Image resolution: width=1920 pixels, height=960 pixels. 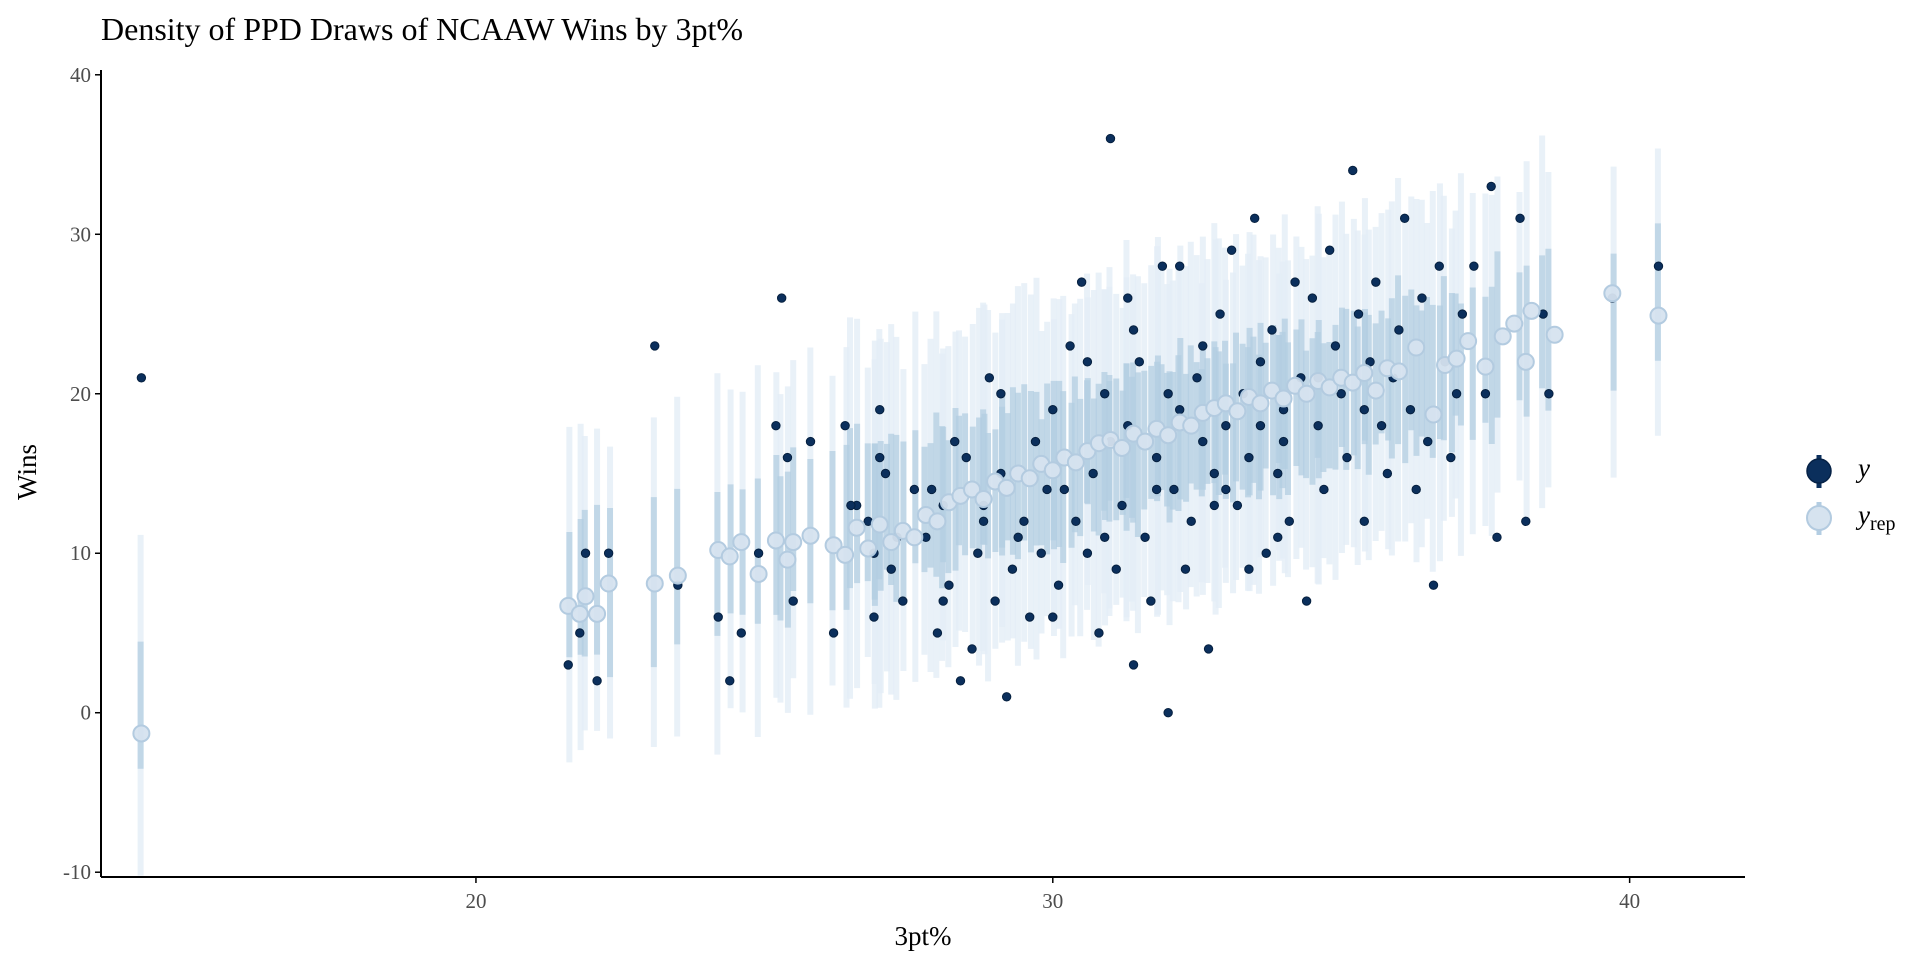 I want to click on x-axis-title: 3pt%, so click(x=923, y=936).